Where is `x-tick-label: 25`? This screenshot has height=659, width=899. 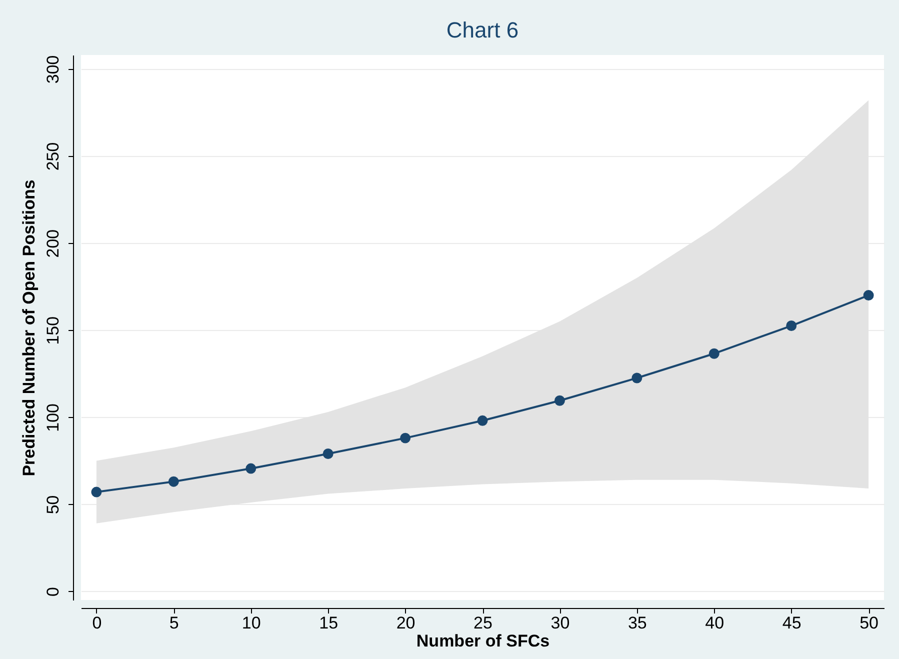
x-tick-label: 25 is located at coordinates (483, 623).